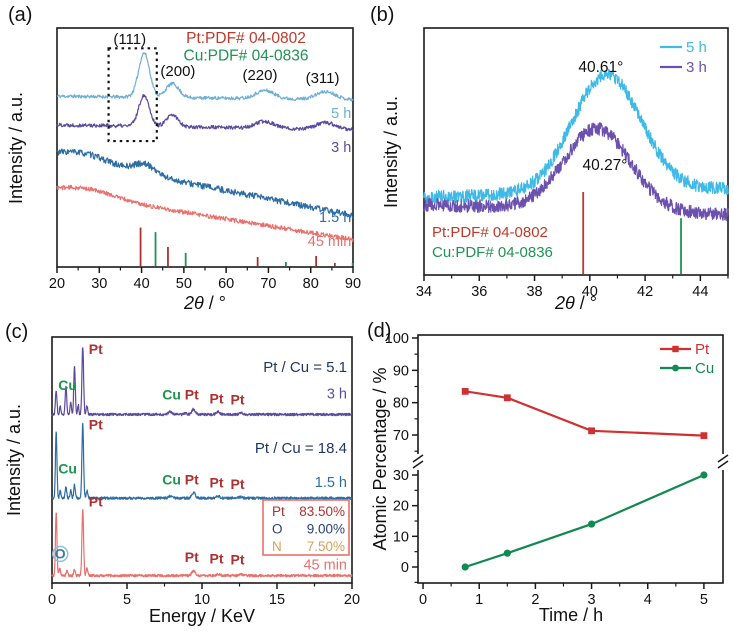 The image size is (734, 641). Describe the element at coordinates (326, 546) in the screenshot. I see `inset-value: 7.50%` at that location.